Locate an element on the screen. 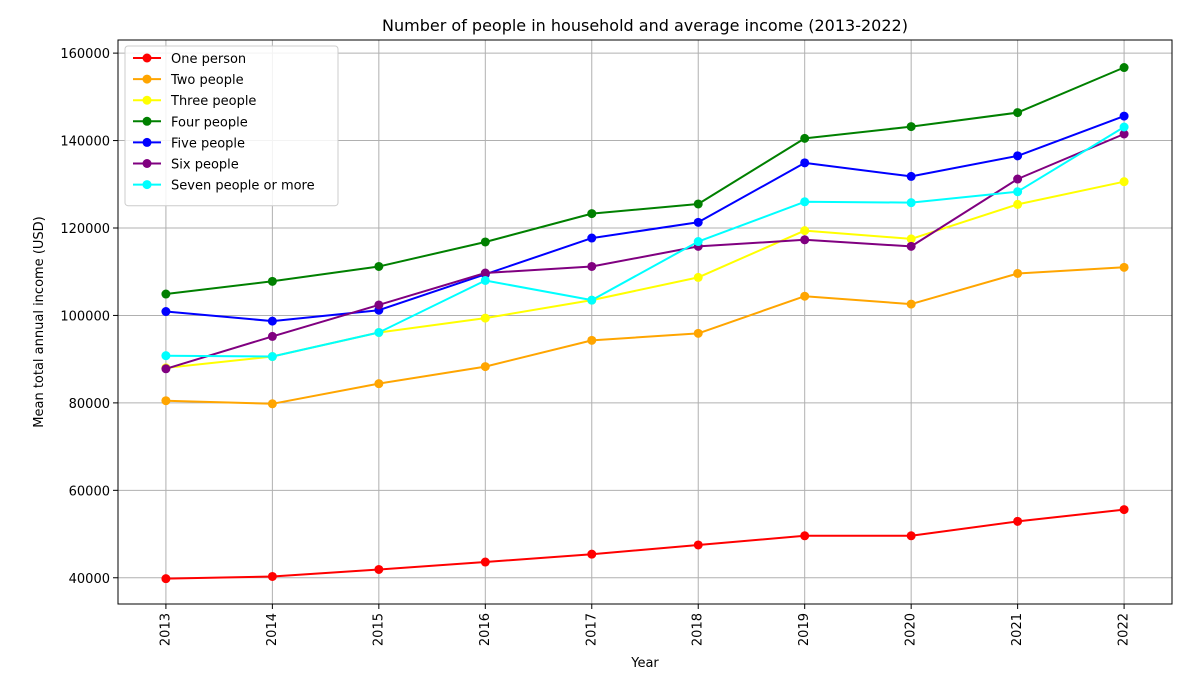 The image size is (1192, 676). x-tick-label: 2019 is located at coordinates (804, 629).